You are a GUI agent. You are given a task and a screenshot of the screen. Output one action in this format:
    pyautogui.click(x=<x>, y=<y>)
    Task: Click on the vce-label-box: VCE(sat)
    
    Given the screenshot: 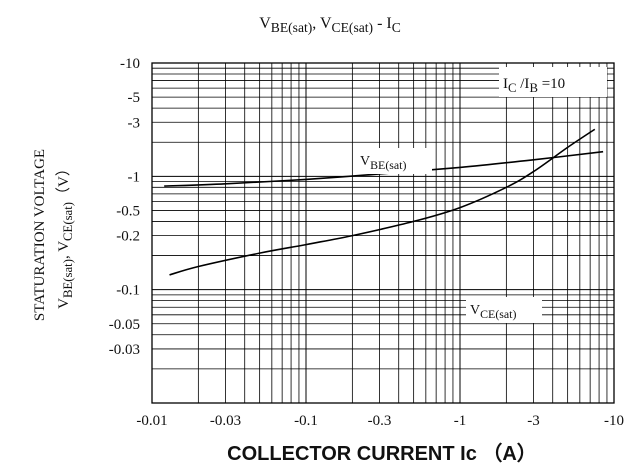 What is the action you would take?
    pyautogui.click(x=504, y=310)
    